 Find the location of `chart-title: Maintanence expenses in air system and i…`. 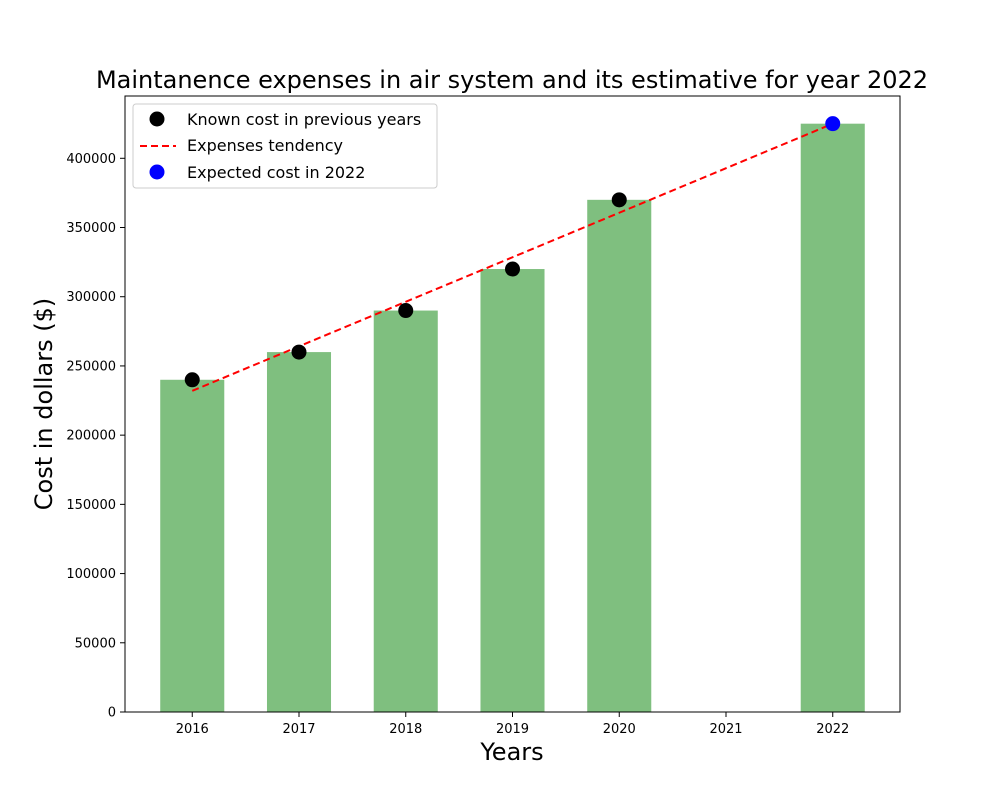

chart-title: Maintanence expenses in air system and i… is located at coordinates (512, 80).